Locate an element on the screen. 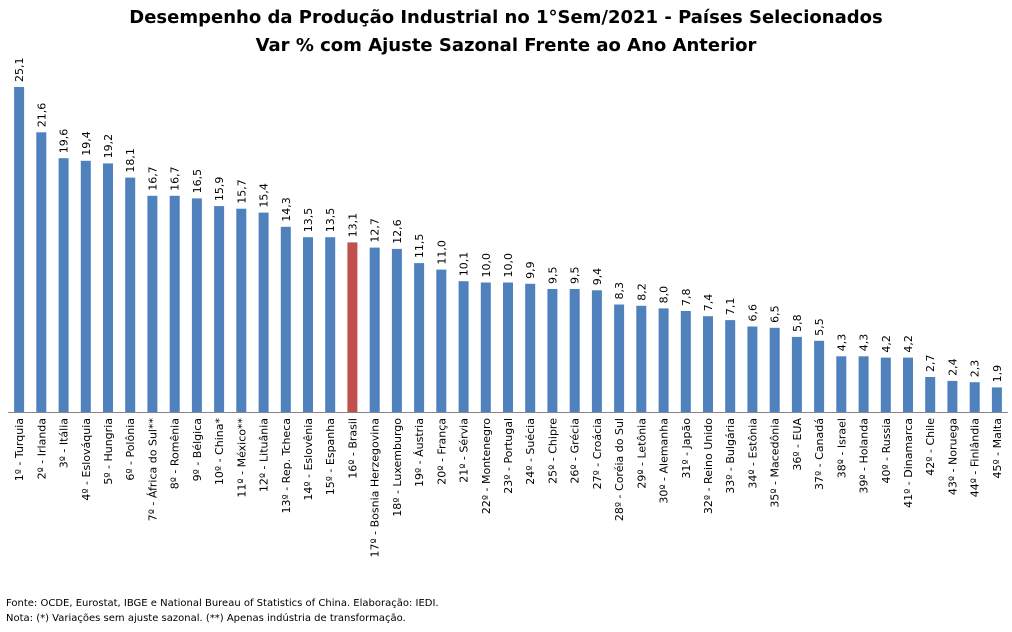 This screenshot has height=632, width=1012. data-label: 2,7 is located at coordinates (930, 364).